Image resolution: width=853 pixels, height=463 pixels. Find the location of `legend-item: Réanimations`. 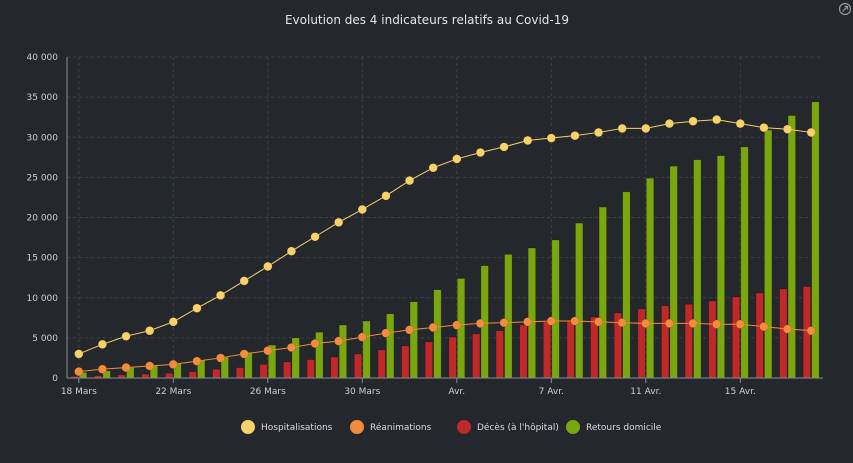

legend-item: Réanimations is located at coordinates (391, 427).